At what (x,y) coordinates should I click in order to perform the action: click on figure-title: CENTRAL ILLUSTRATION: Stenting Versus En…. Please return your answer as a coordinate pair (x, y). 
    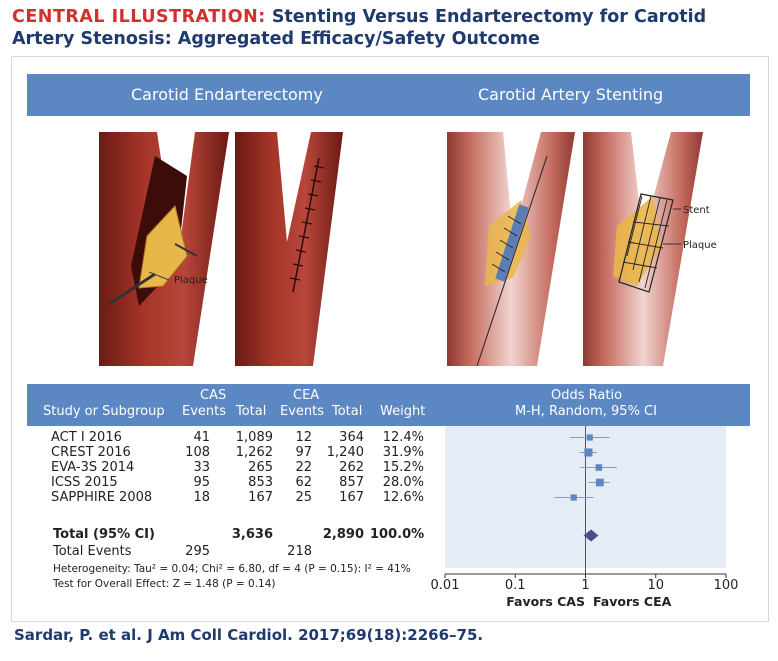
    Looking at the image, I should click on (392, 28).